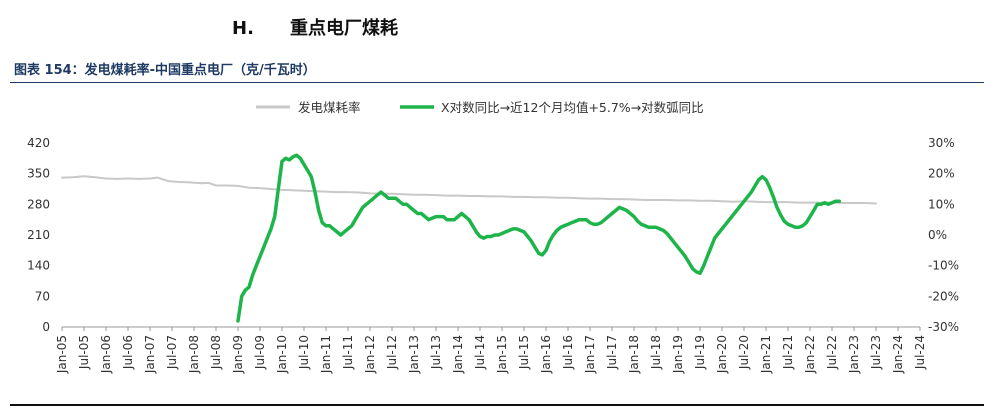  I want to click on x-tick-label: Jan-17, so click(590, 354).